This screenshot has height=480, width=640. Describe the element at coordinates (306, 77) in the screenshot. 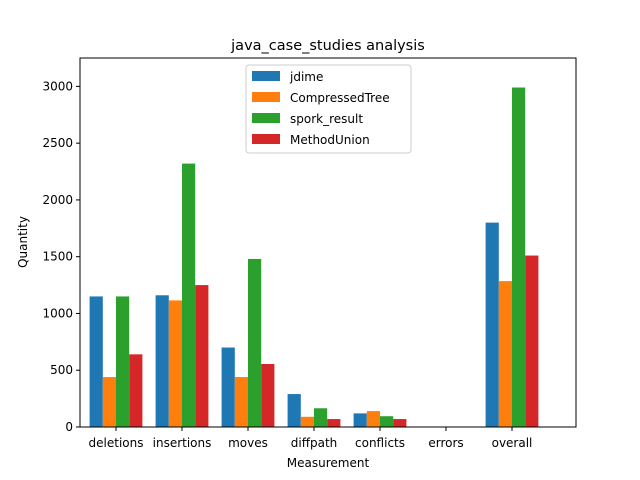

I see `legend-label-jdime: jdime` at that location.